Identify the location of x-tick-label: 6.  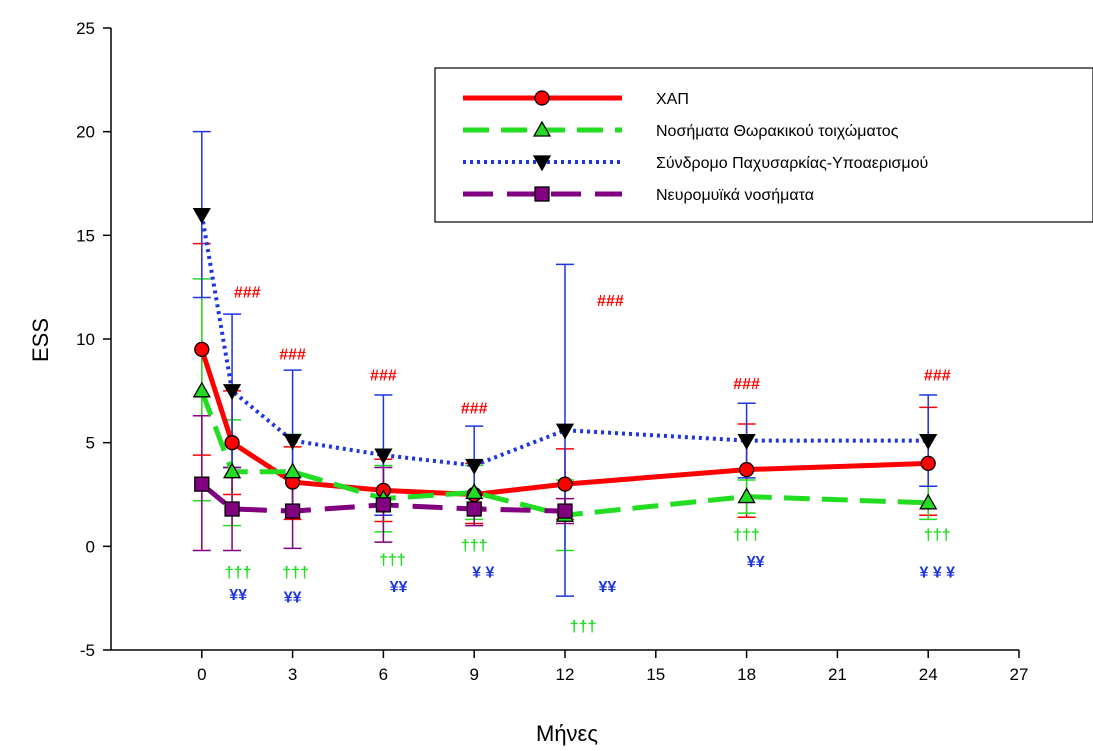
(383, 674).